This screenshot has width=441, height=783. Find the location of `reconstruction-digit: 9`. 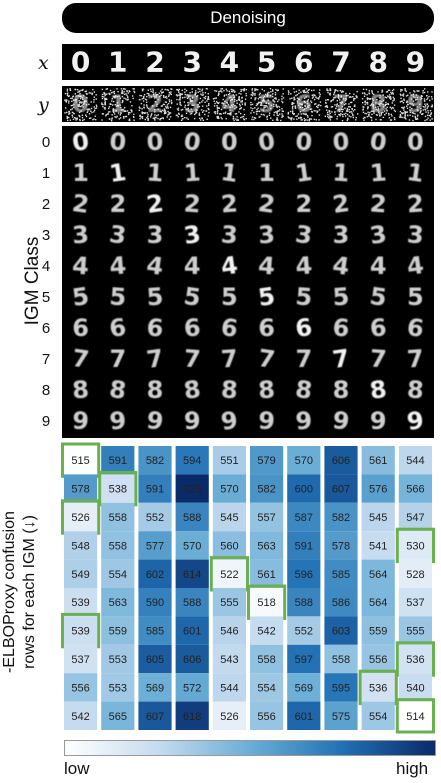

reconstruction-digit: 9 is located at coordinates (303, 420).